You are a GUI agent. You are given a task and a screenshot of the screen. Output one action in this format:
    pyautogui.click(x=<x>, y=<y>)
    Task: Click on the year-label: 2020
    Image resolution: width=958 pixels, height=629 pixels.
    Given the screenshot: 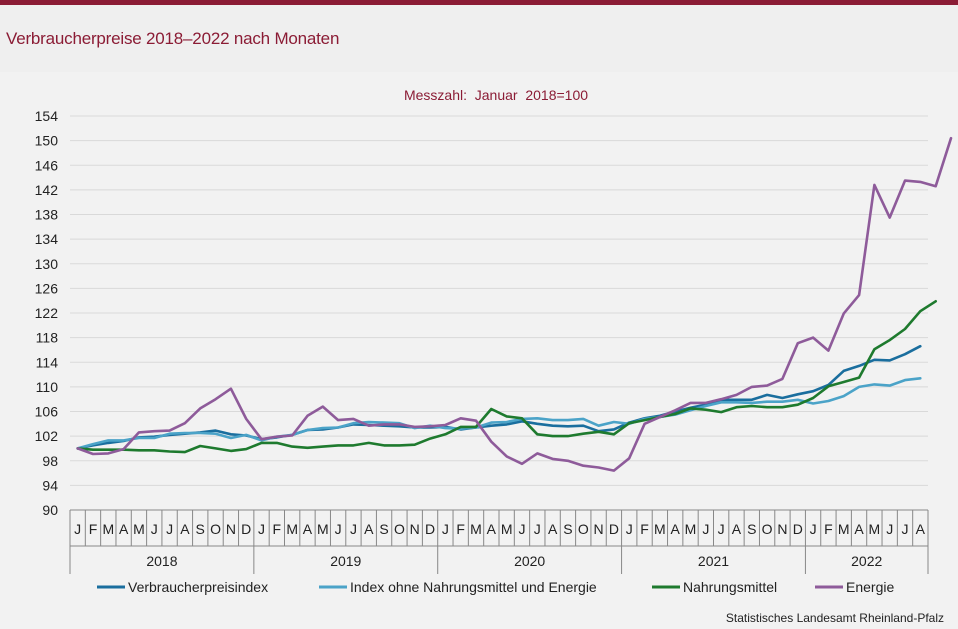 What is the action you would take?
    pyautogui.click(x=529, y=561)
    